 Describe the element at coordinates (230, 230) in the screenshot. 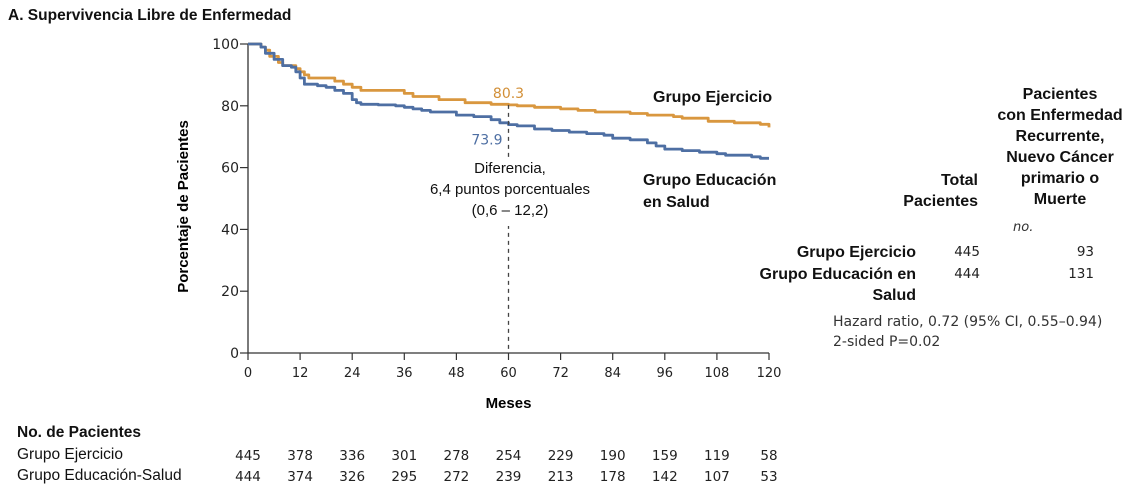

I see `y-tick-label: 40` at that location.